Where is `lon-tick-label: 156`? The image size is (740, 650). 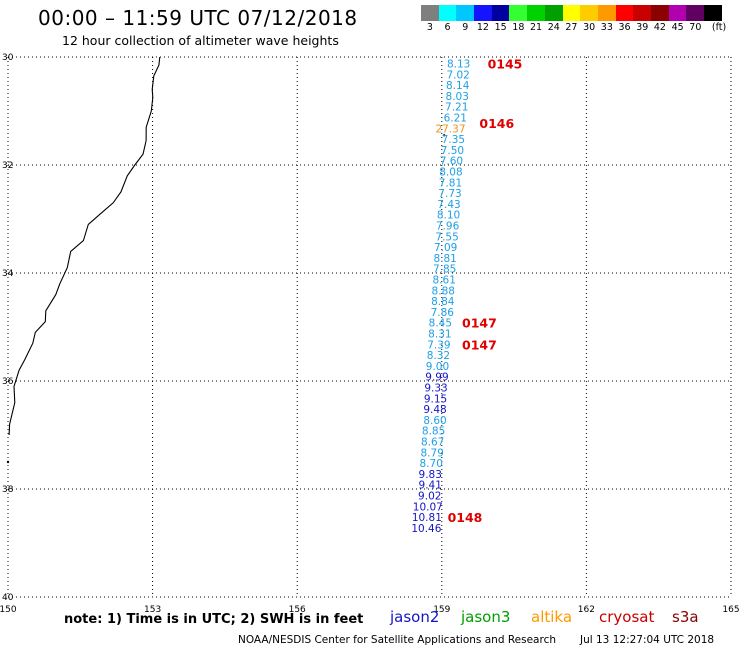 lon-tick-label: 156 is located at coordinates (297, 610).